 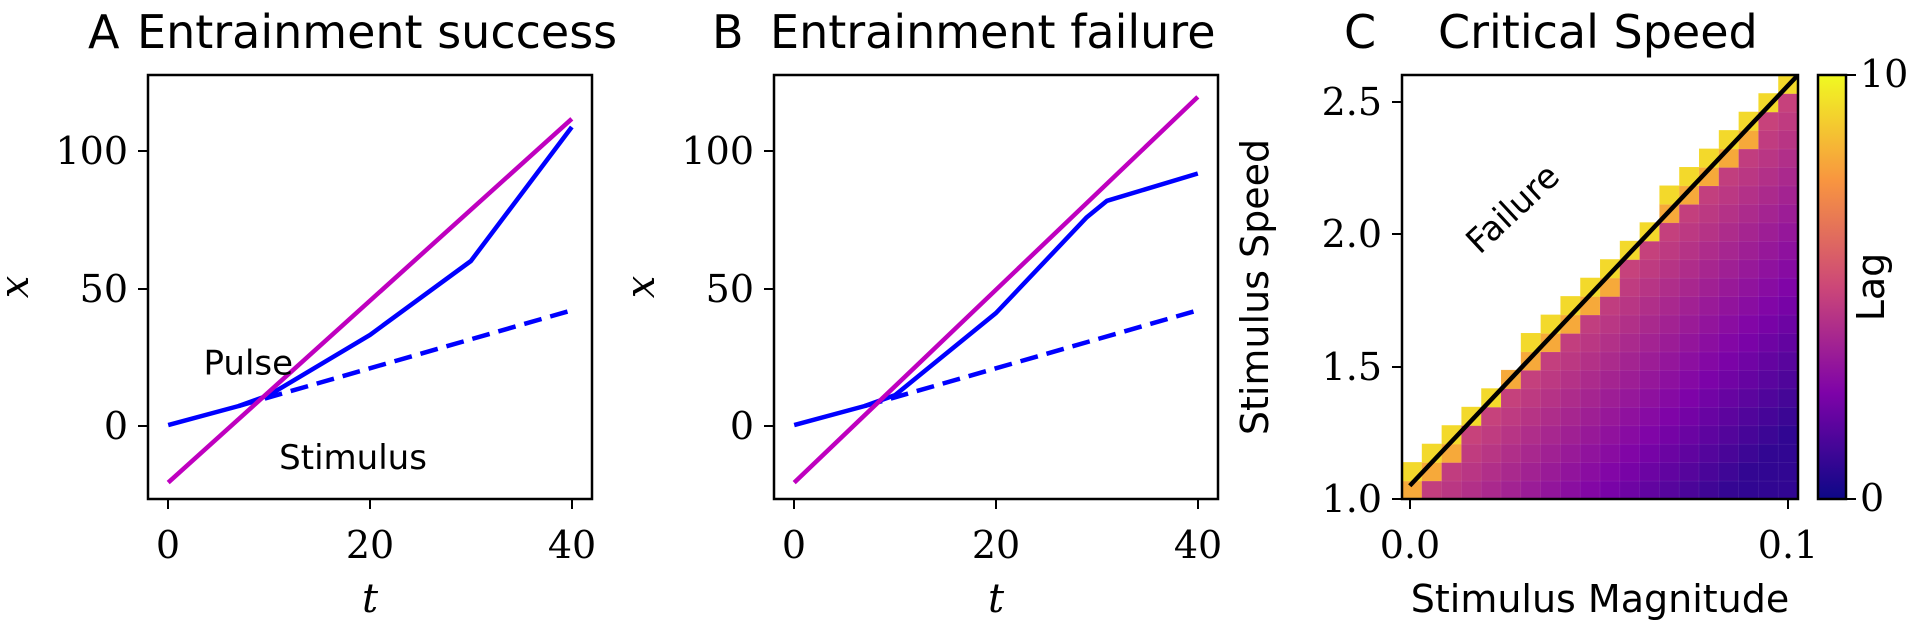 I want to click on panel-c-ytick-label-3: 2.5, so click(x=1352, y=102).